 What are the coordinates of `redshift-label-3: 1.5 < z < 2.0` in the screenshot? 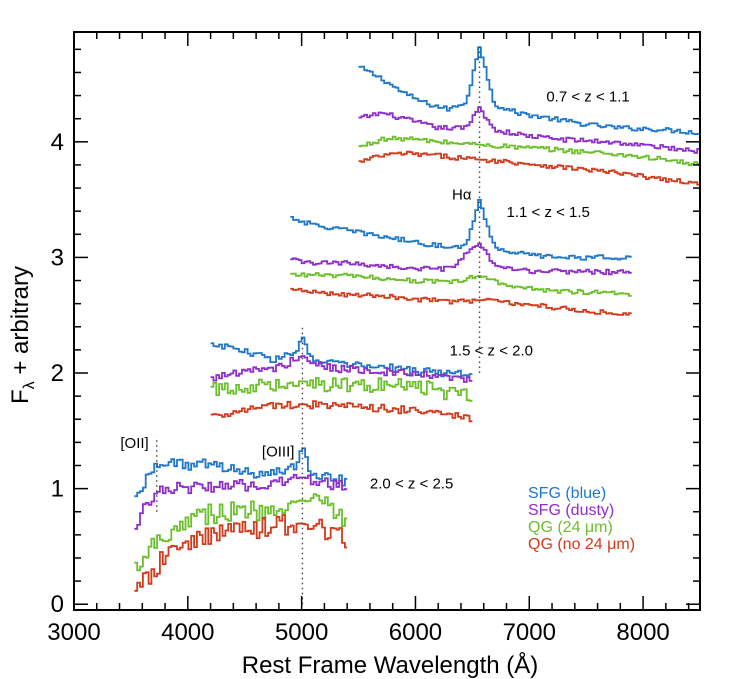 It's located at (491, 351).